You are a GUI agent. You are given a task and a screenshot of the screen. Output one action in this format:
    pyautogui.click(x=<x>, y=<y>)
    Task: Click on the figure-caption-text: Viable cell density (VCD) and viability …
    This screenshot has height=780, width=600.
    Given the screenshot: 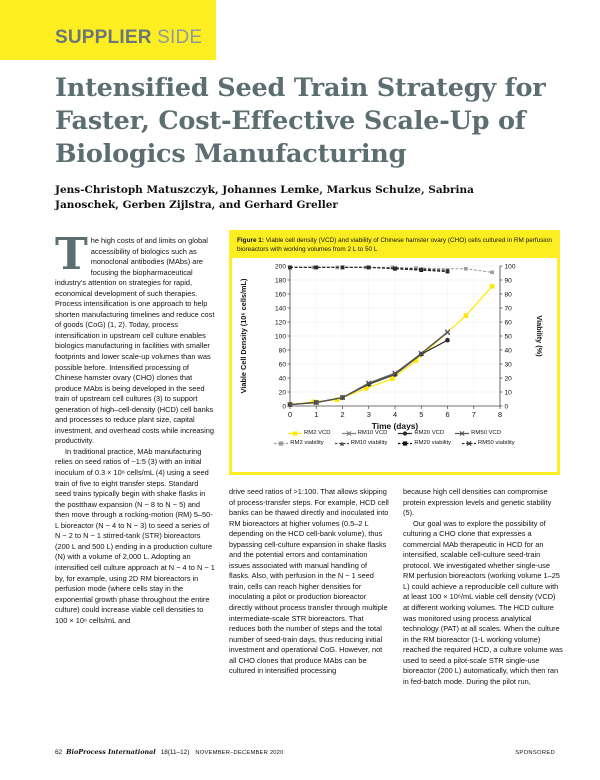 What is the action you would take?
    pyautogui.click(x=394, y=245)
    